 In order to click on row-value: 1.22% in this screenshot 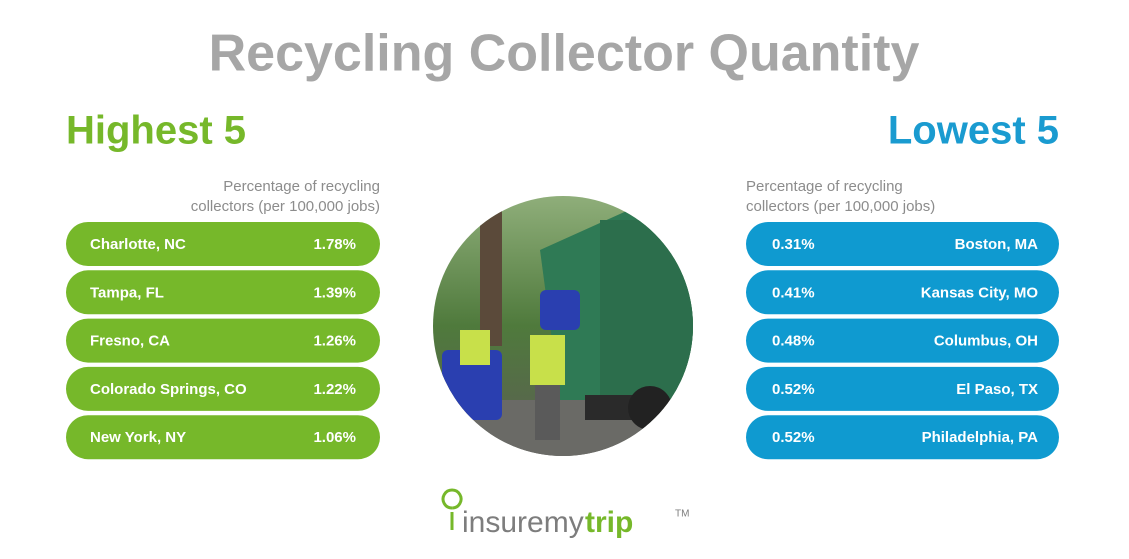, I will do `click(334, 389)`.